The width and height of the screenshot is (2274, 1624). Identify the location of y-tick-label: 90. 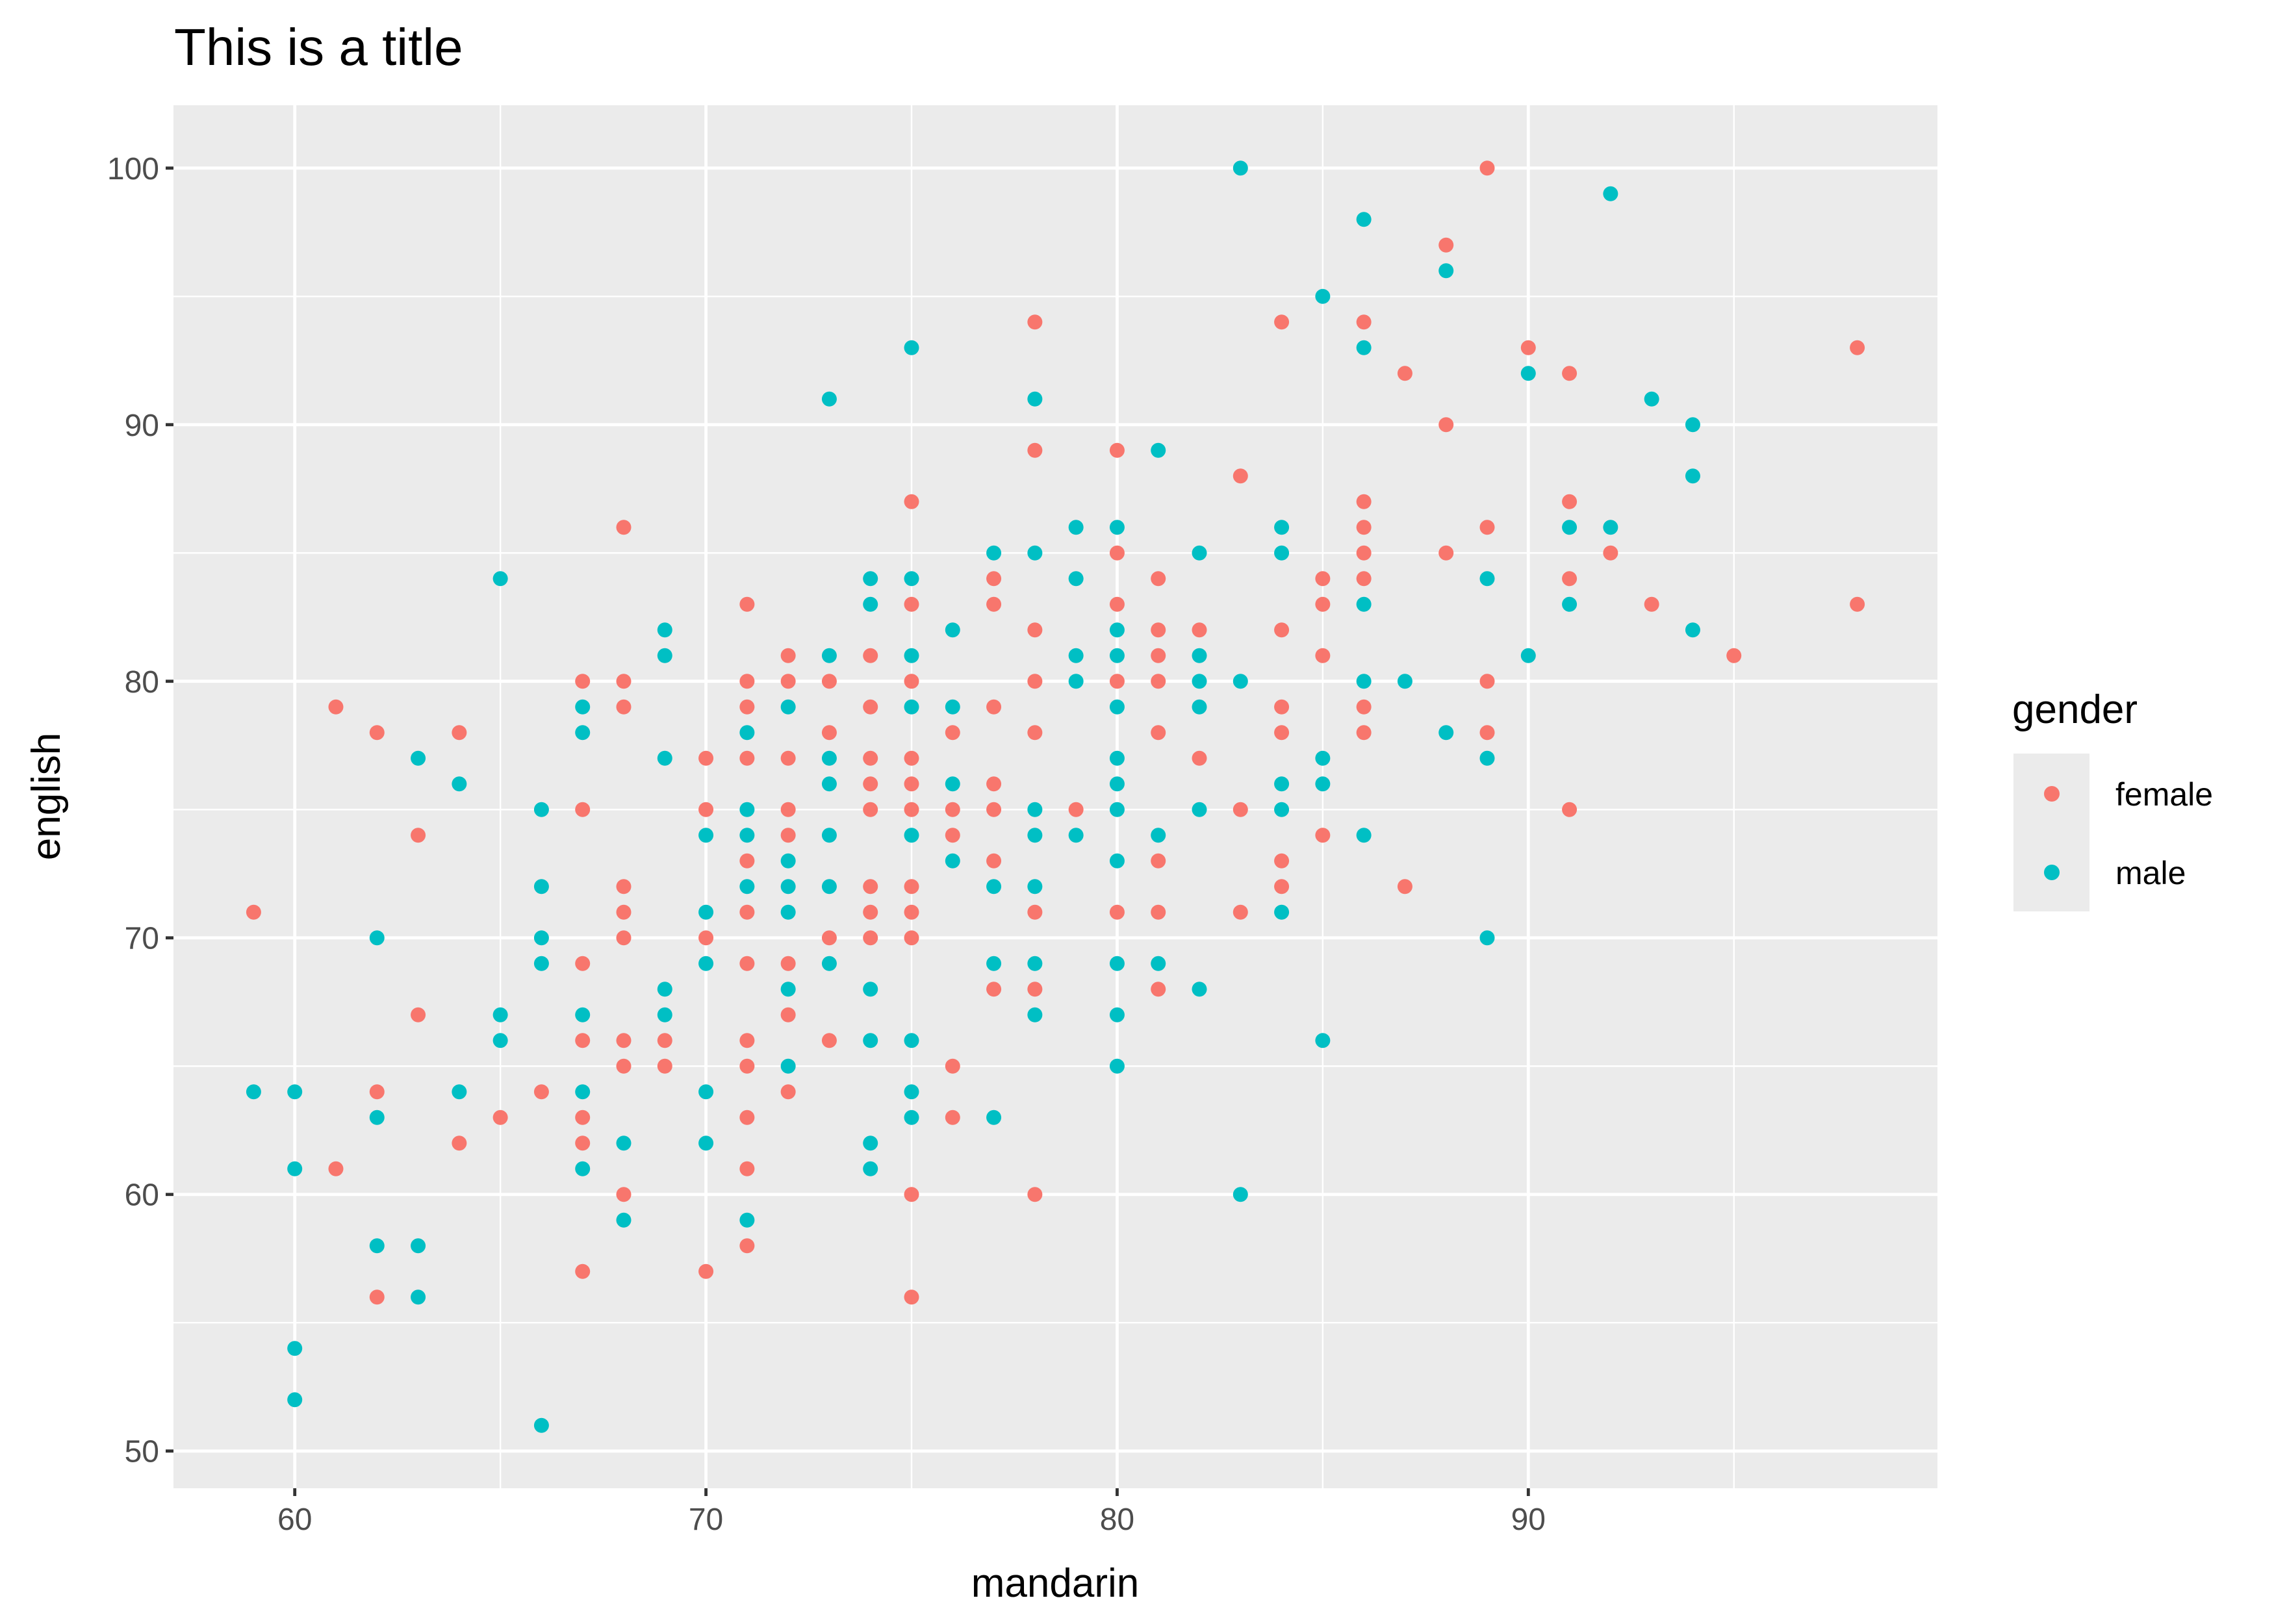
(142, 426).